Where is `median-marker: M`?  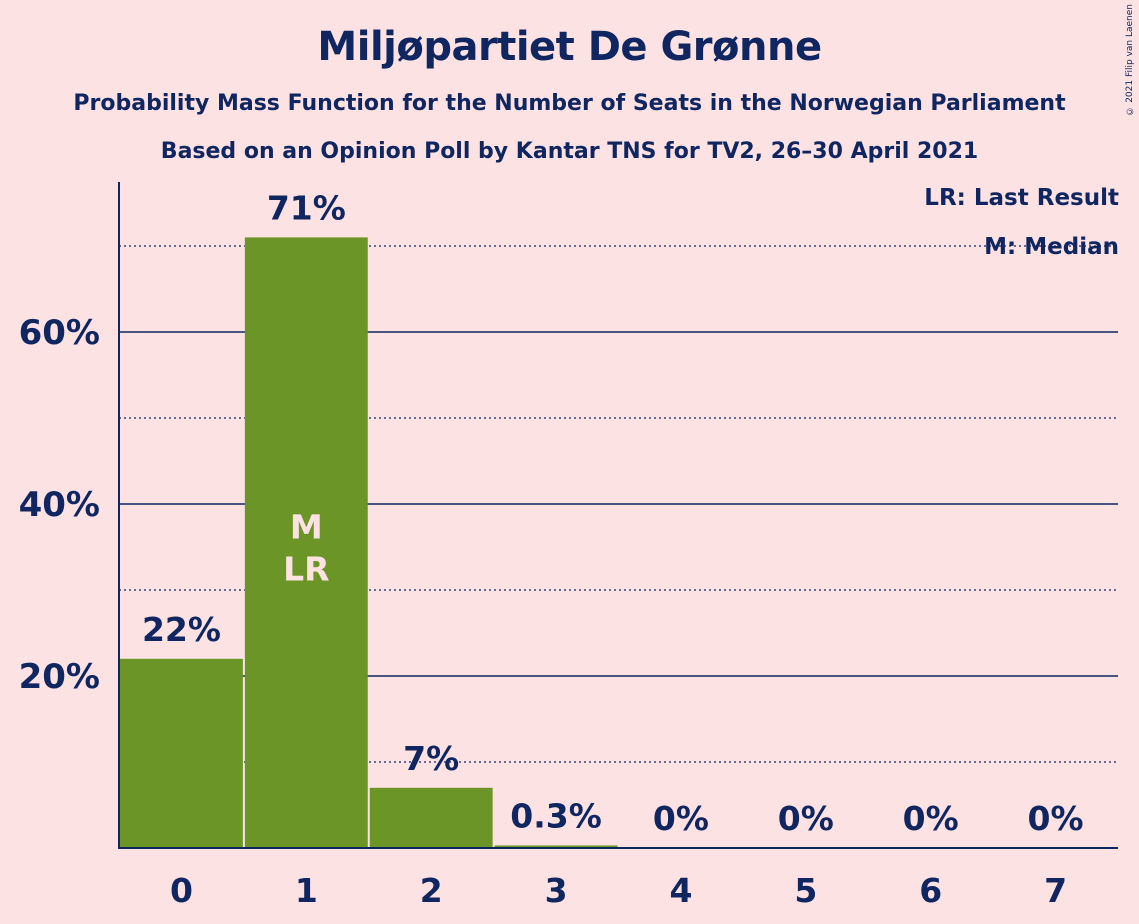 median-marker: M is located at coordinates (306, 527).